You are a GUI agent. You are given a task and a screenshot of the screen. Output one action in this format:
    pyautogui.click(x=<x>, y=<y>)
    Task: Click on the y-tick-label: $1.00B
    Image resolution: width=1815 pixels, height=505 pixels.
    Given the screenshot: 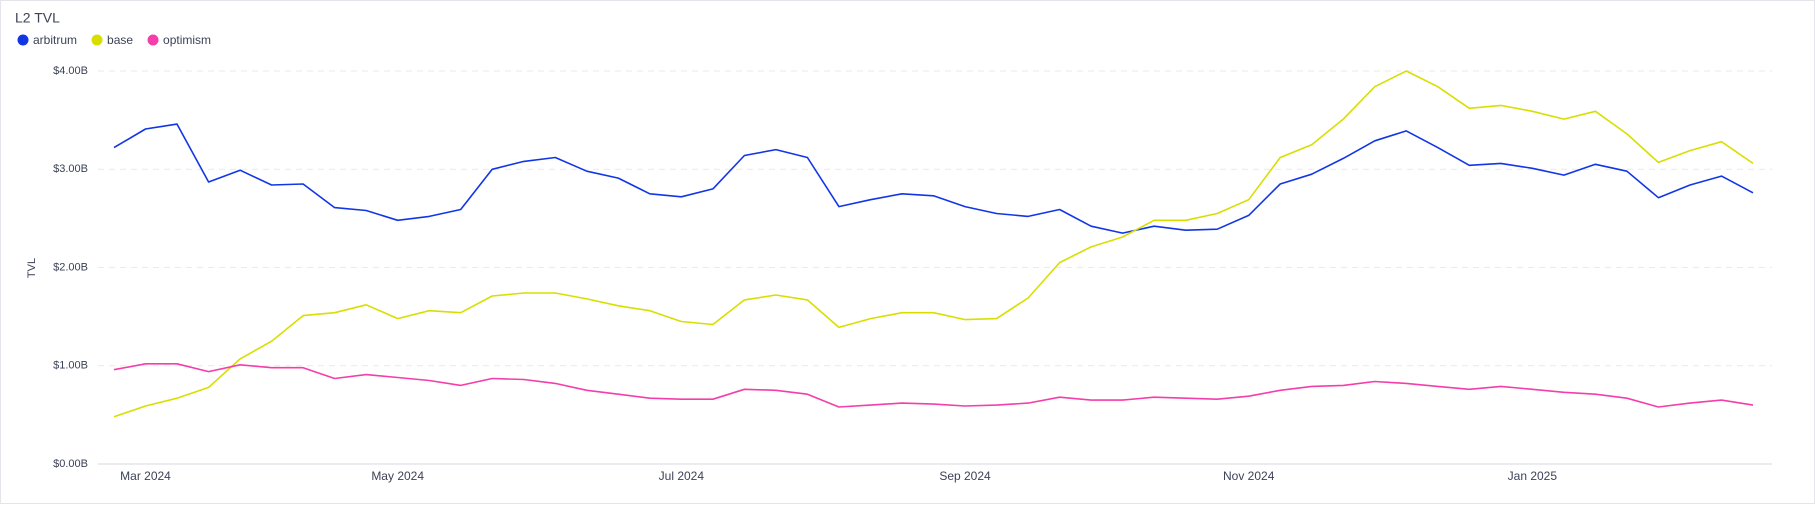 What is the action you would take?
    pyautogui.click(x=70, y=366)
    